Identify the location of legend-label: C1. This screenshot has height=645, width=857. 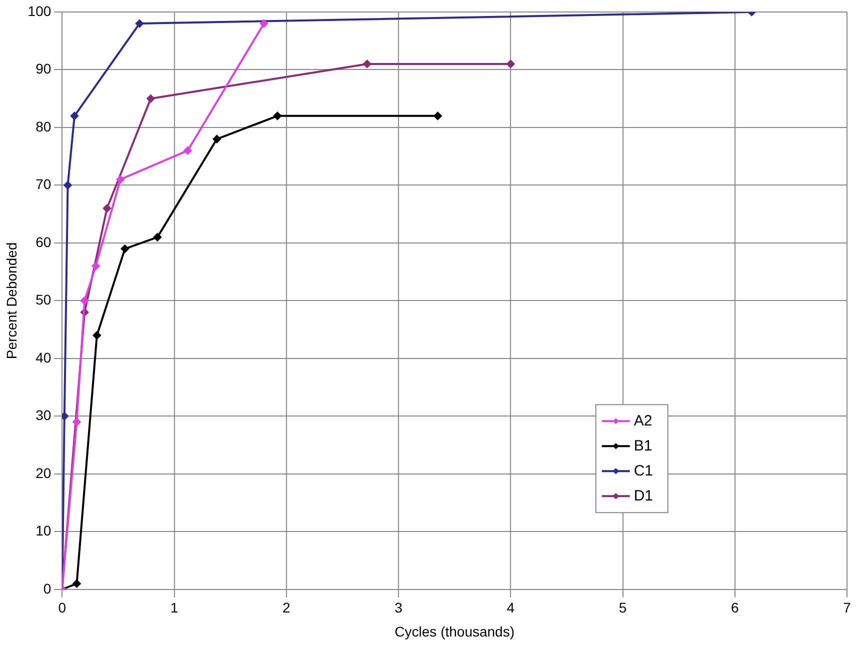
(644, 471).